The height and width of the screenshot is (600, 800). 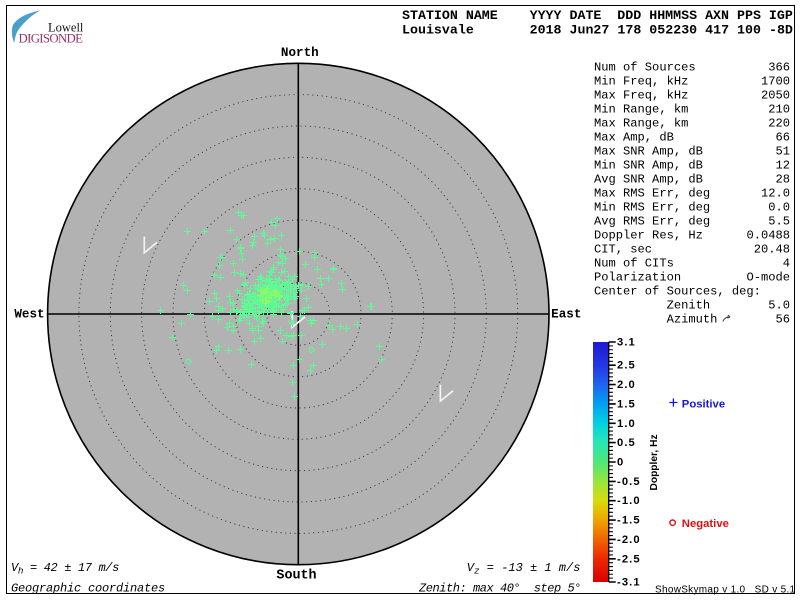 I want to click on svg-text: -1.5, so click(x=629, y=521).